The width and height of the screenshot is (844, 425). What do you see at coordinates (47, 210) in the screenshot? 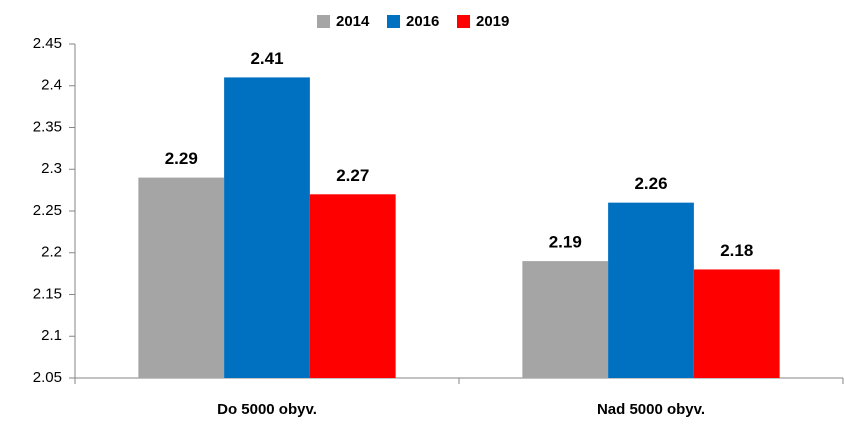
I see `y-tick-label: 2.25` at bounding box center [47, 210].